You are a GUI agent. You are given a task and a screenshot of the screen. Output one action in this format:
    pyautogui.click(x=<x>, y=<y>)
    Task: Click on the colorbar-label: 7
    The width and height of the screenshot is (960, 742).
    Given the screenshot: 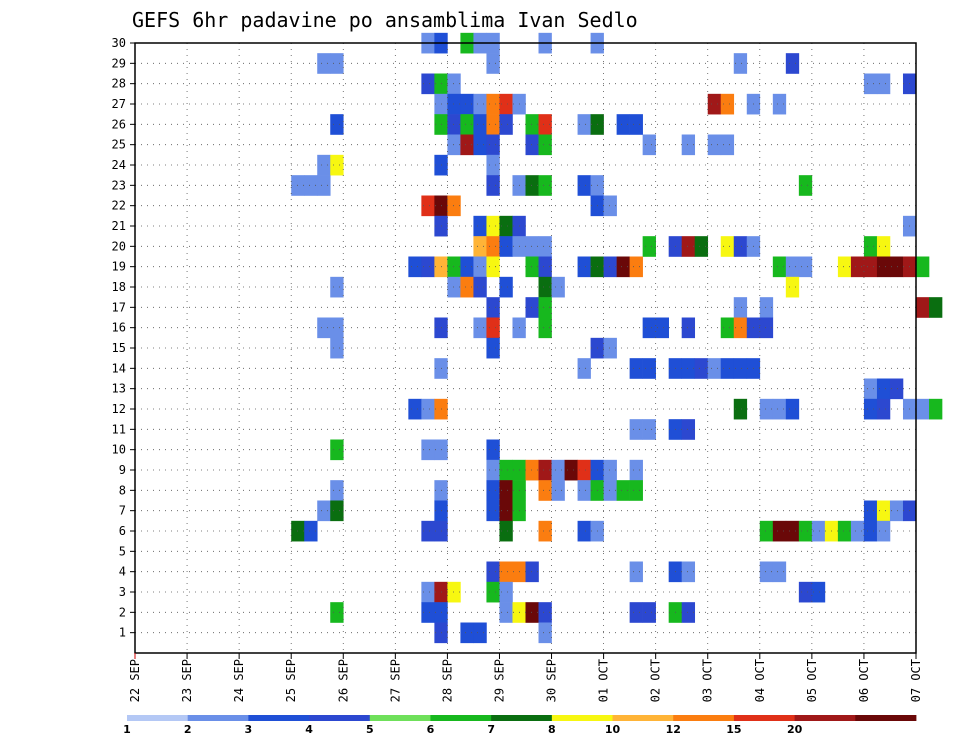 What is the action you would take?
    pyautogui.click(x=491, y=729)
    